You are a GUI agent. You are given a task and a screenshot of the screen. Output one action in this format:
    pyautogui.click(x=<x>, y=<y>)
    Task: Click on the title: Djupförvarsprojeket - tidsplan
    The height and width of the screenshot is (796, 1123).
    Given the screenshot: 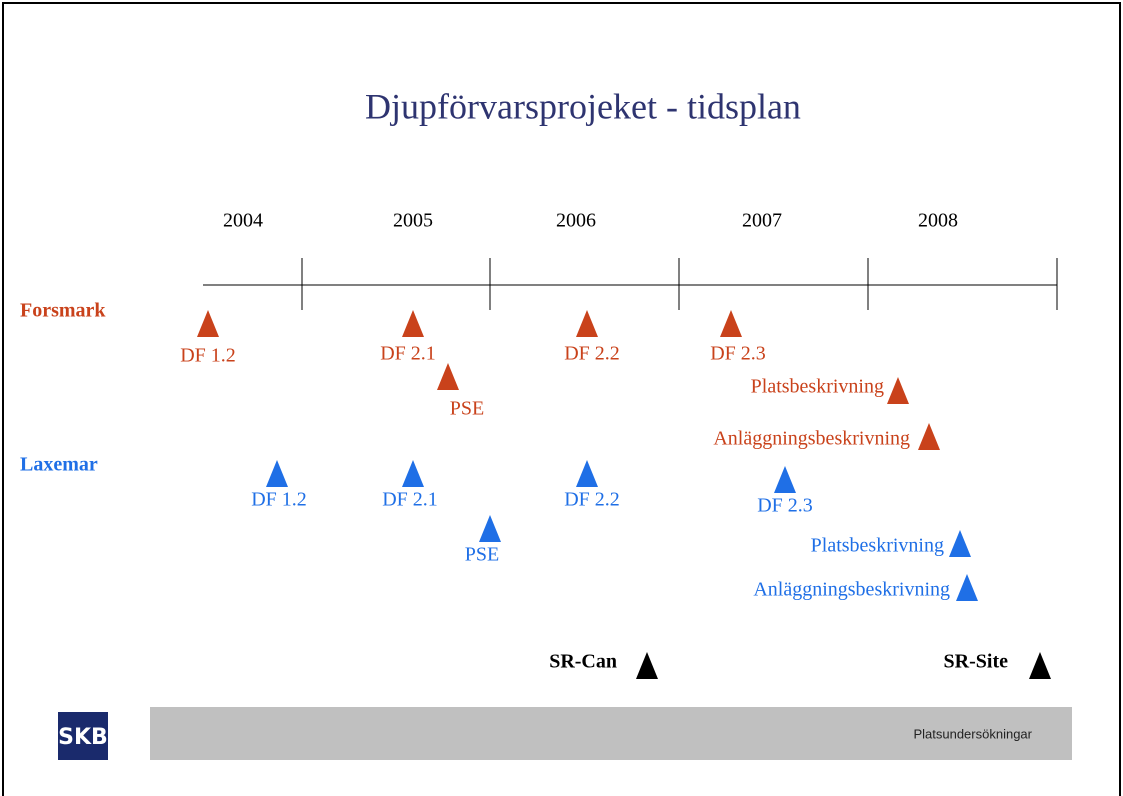 What is the action you would take?
    pyautogui.click(x=583, y=106)
    